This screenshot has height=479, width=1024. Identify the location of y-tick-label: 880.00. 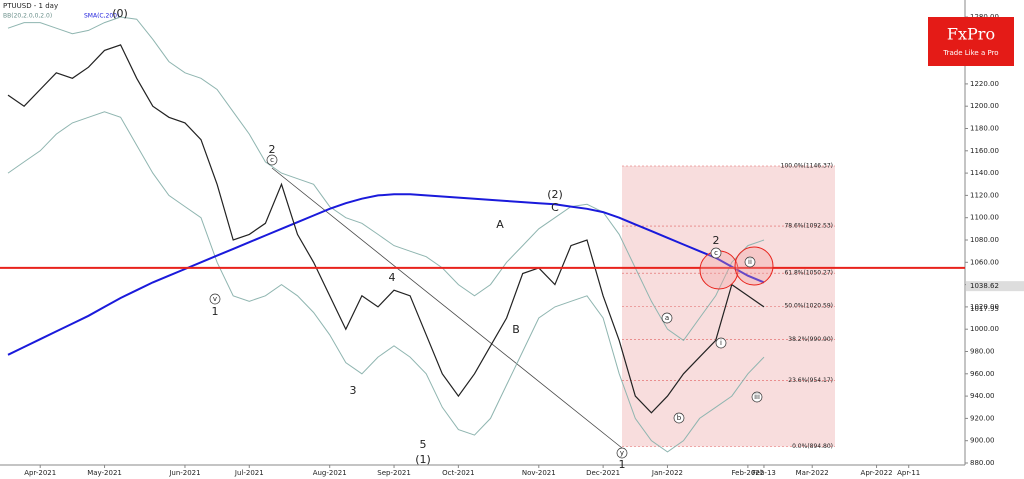
(982, 463).